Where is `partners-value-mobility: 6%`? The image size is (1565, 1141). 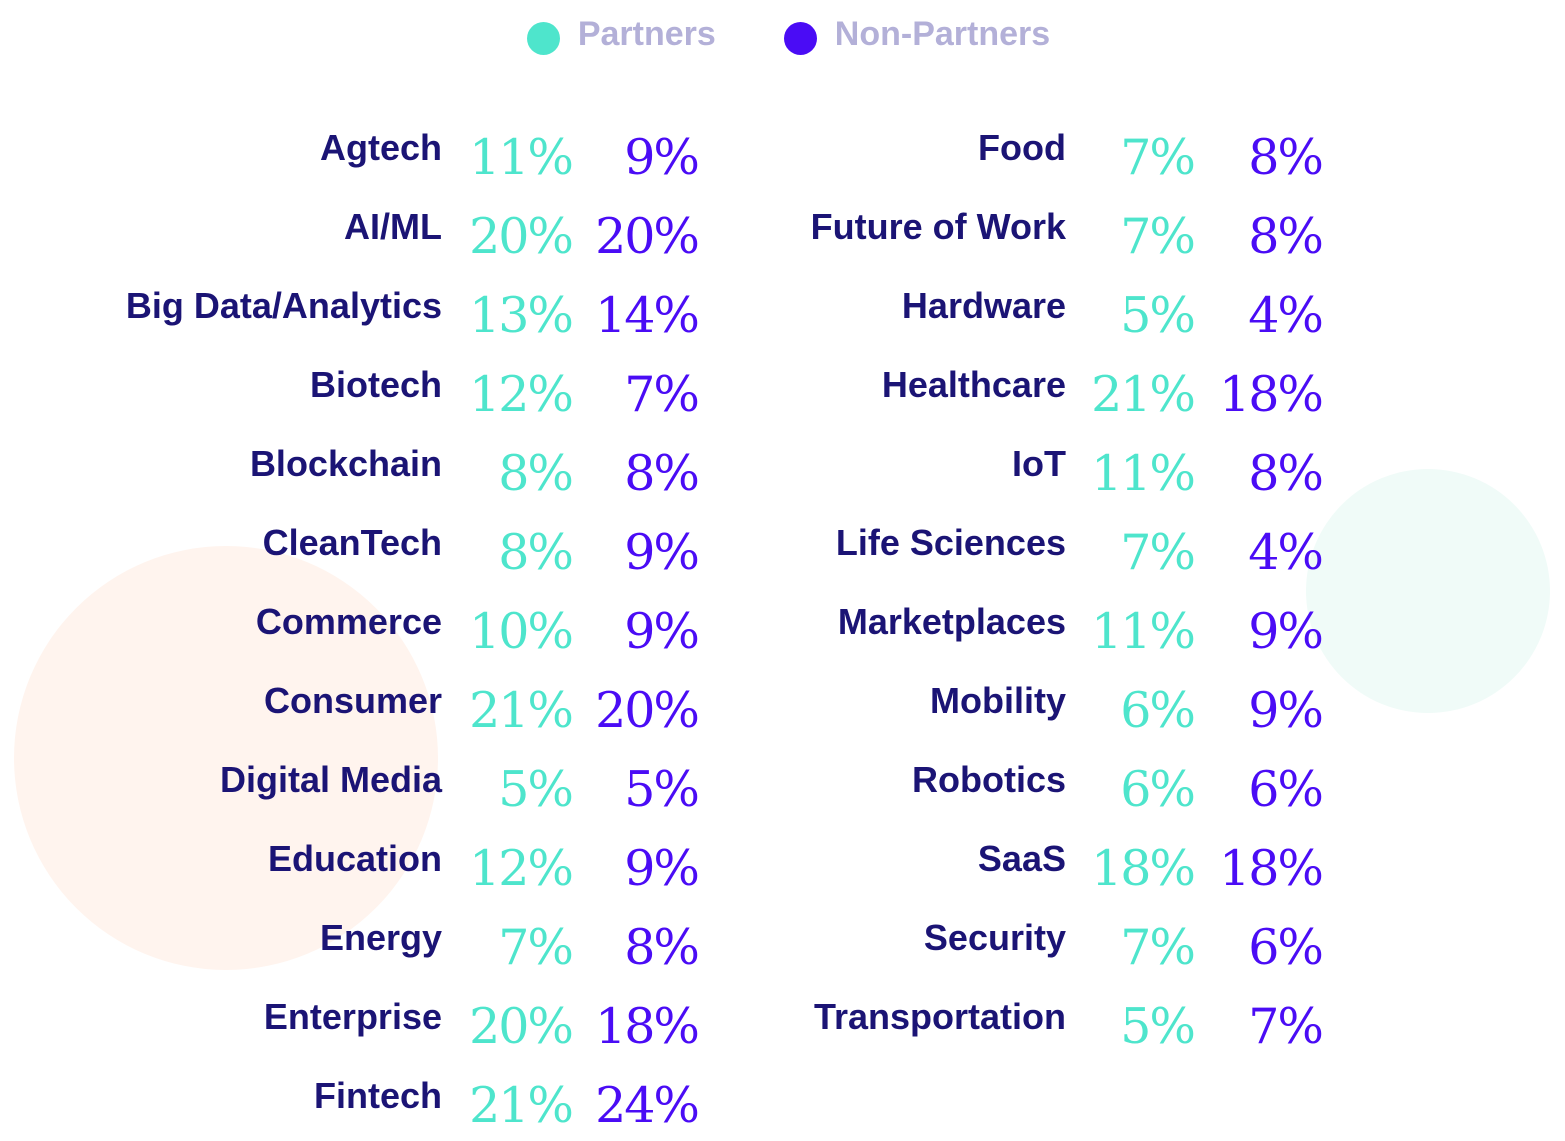
partners-value-mobility: 6% is located at coordinates (1158, 710).